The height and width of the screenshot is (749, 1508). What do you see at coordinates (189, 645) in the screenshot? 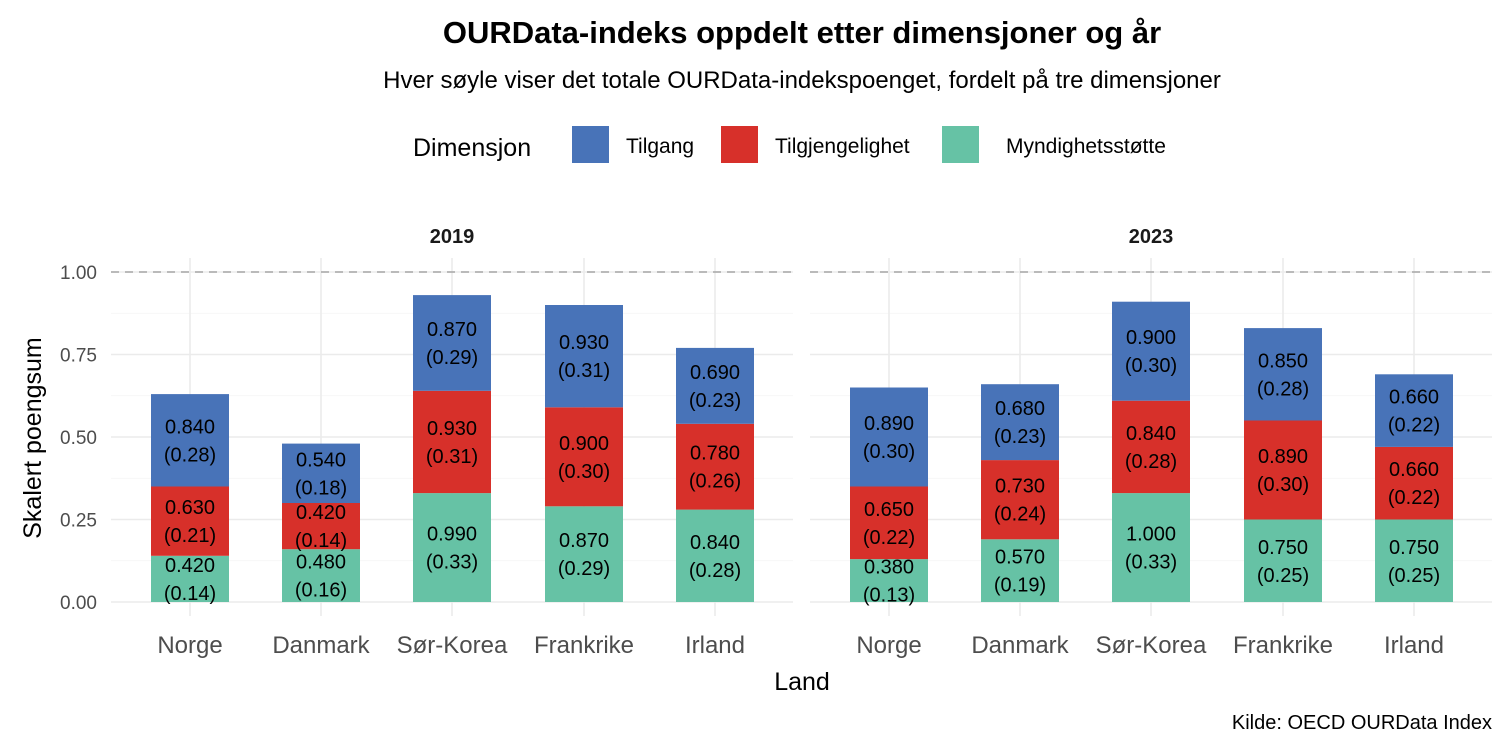
I see `x-tick-label-2019-0: Norge` at bounding box center [189, 645].